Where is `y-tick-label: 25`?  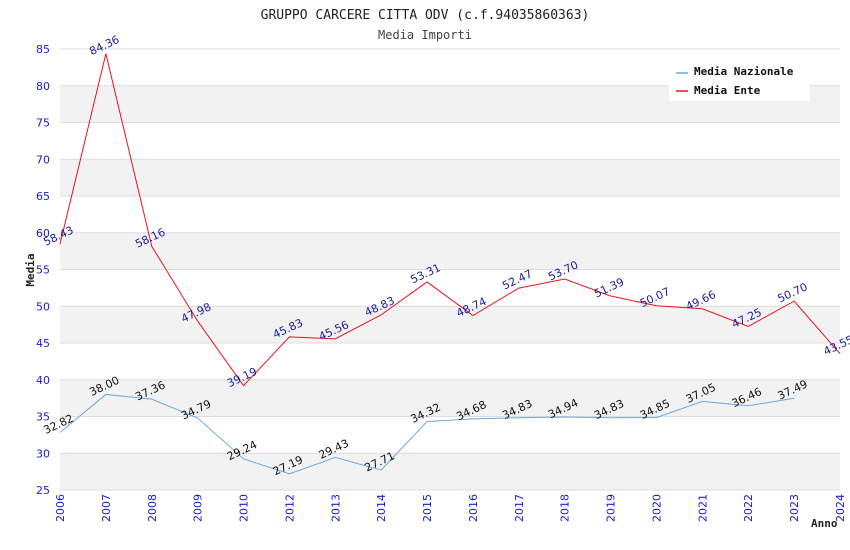 y-tick-label: 25 is located at coordinates (43, 490).